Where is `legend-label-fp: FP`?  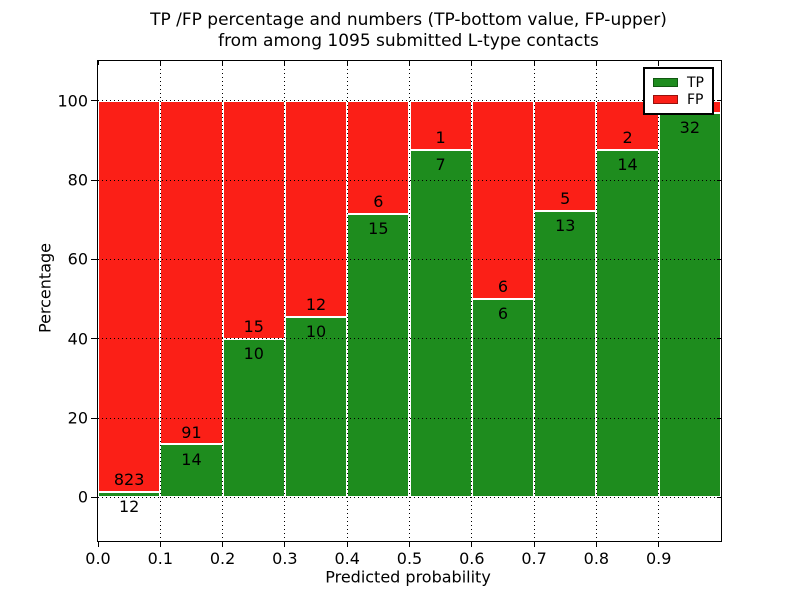
legend-label-fp: FP is located at coordinates (695, 99).